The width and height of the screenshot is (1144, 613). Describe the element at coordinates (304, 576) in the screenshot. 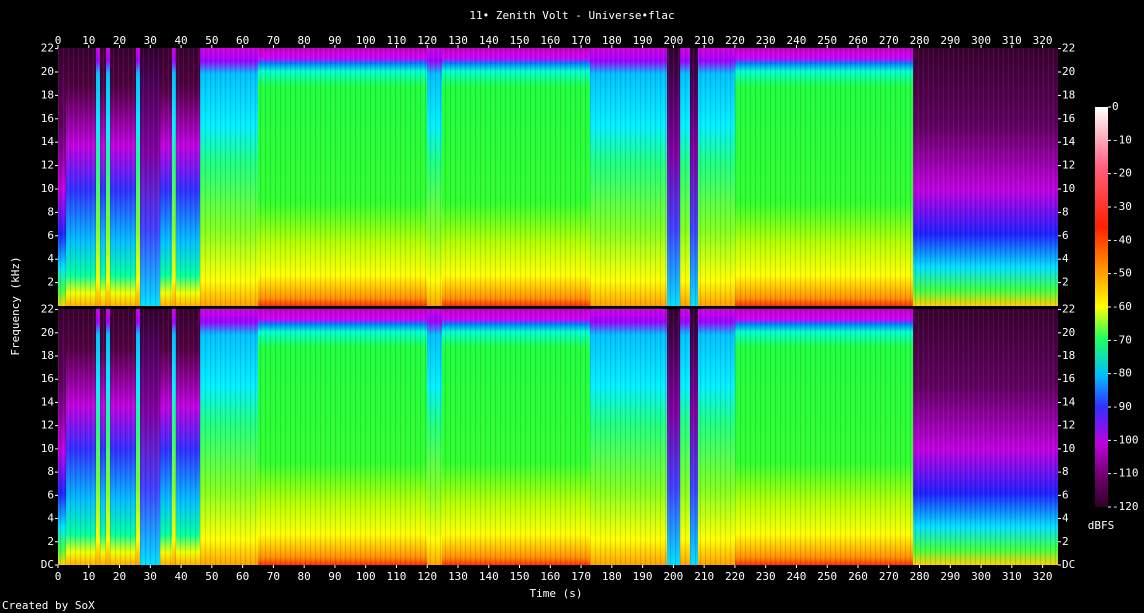

I see `x-tick-label: 80` at that location.